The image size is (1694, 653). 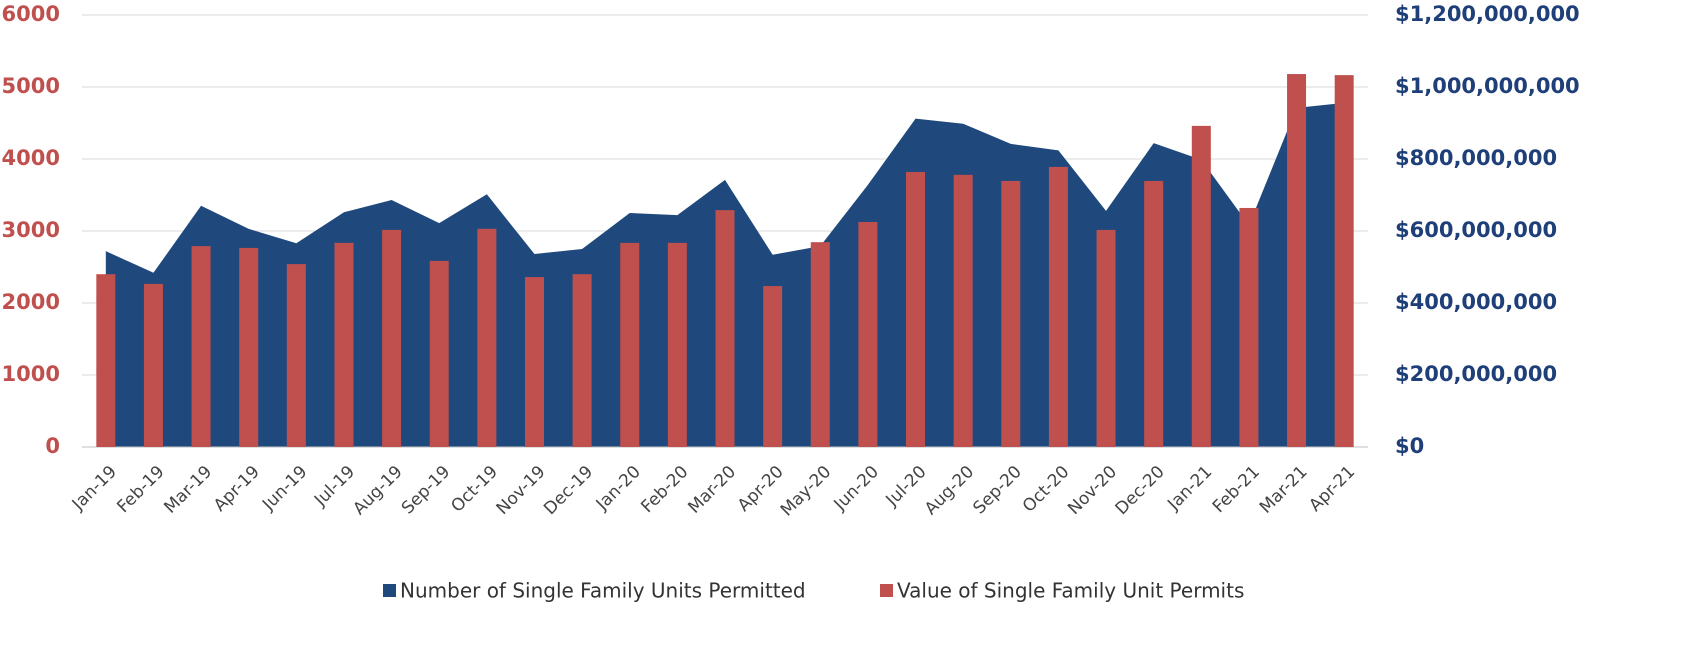 What do you see at coordinates (1476, 158) in the screenshot?
I see `y2-tick-label: $800,000,000` at bounding box center [1476, 158].